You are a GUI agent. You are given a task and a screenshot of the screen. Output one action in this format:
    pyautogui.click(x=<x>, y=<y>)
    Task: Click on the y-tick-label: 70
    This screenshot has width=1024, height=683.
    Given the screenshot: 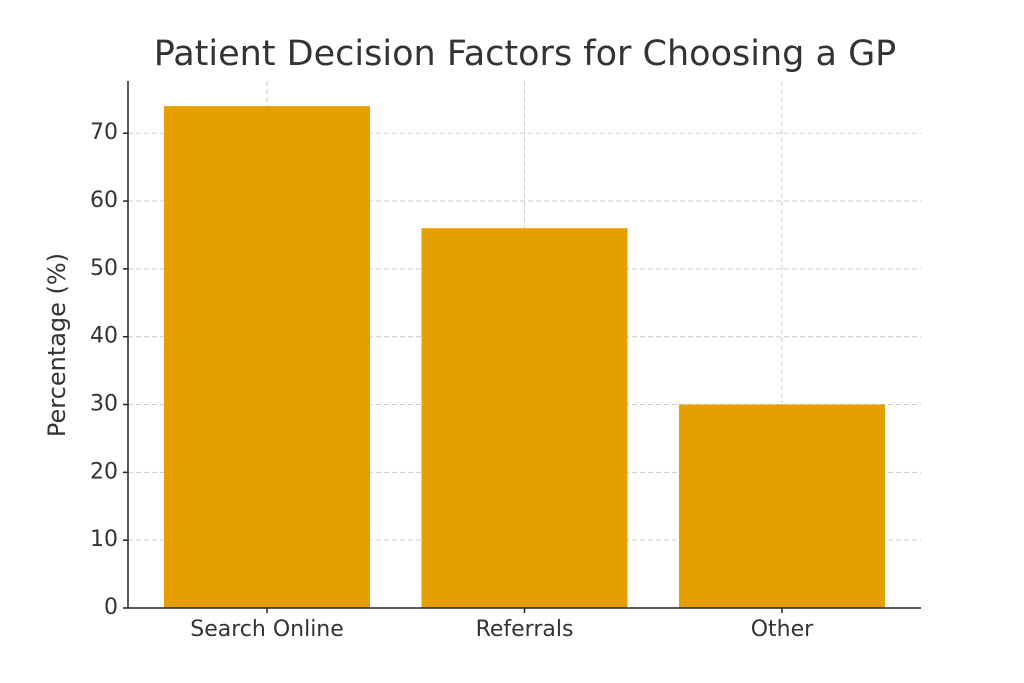 What is the action you would take?
    pyautogui.click(x=104, y=132)
    